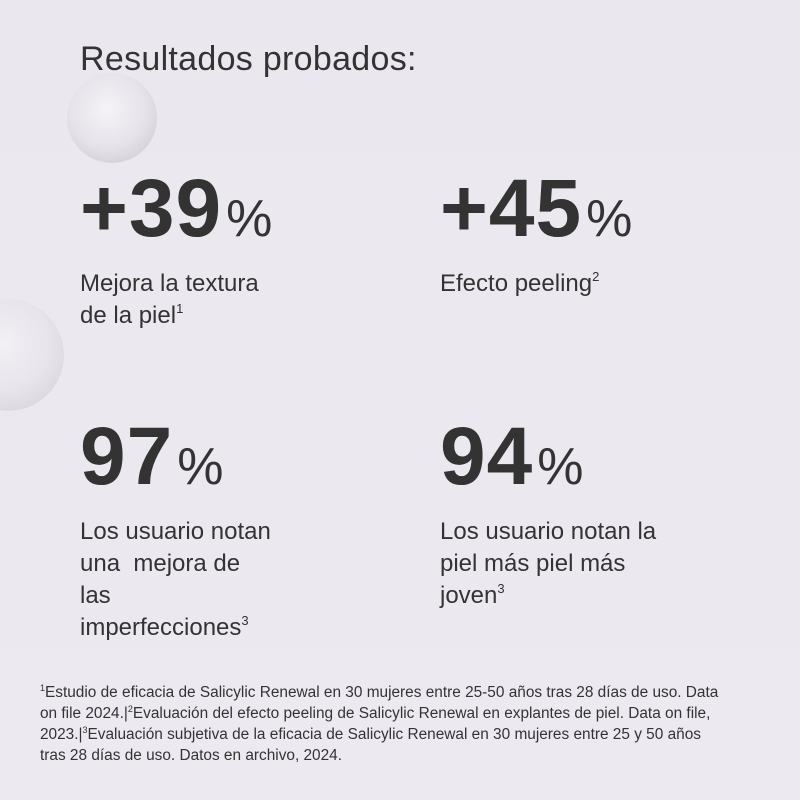 This screenshot has width=800, height=800. I want to click on stat-number: +39%, so click(250, 209).